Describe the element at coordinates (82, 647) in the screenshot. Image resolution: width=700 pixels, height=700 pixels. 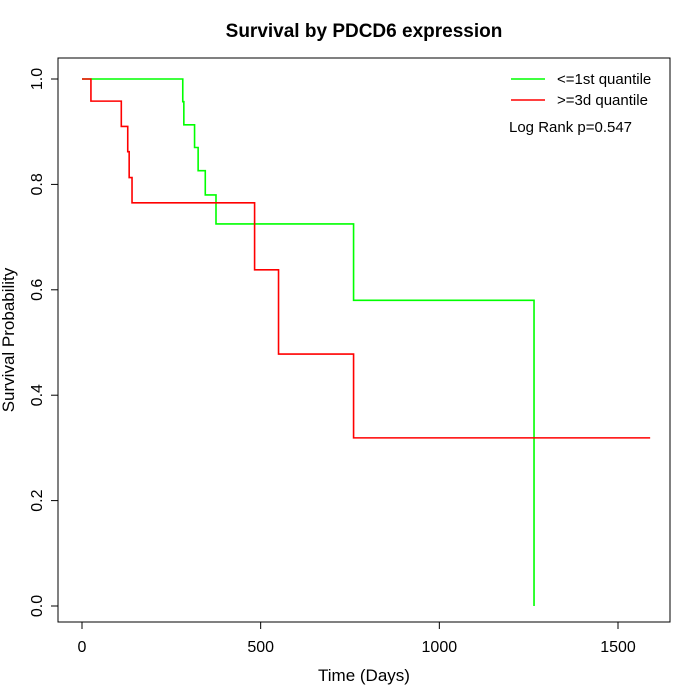
I see `x-tick-label: 0` at that location.